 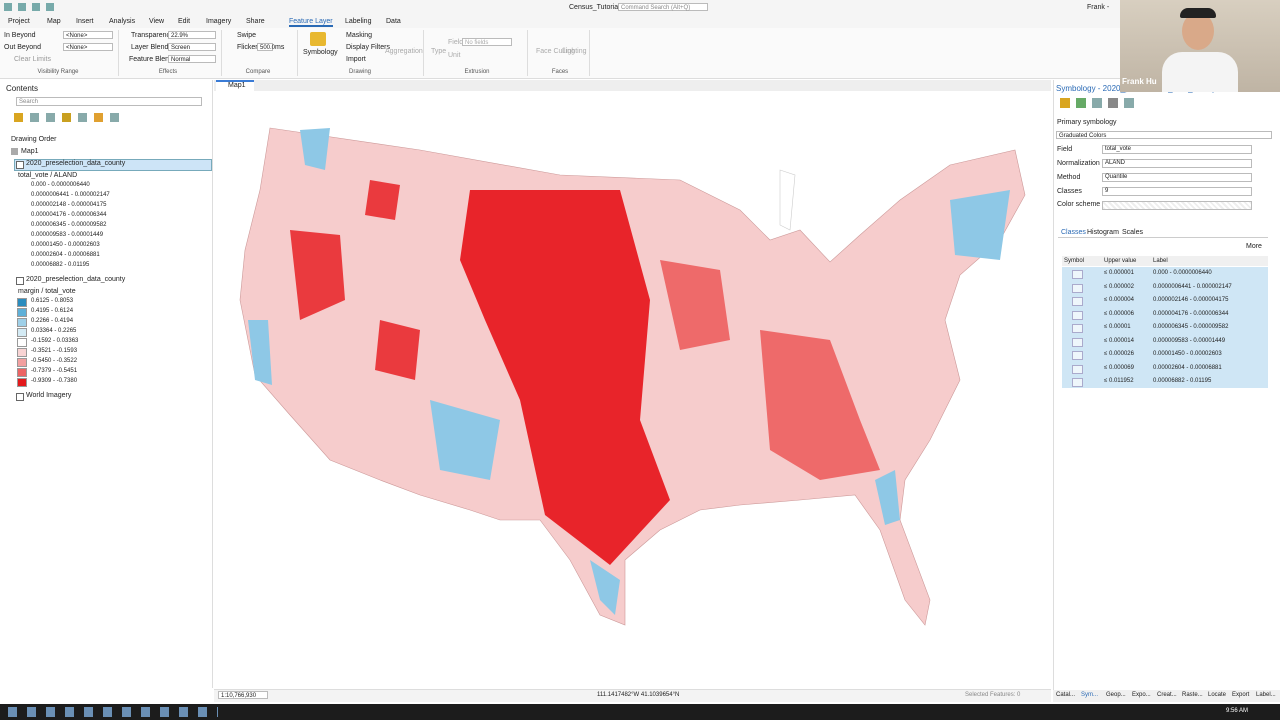 I want to click on east-region, so click(x=770, y=370).